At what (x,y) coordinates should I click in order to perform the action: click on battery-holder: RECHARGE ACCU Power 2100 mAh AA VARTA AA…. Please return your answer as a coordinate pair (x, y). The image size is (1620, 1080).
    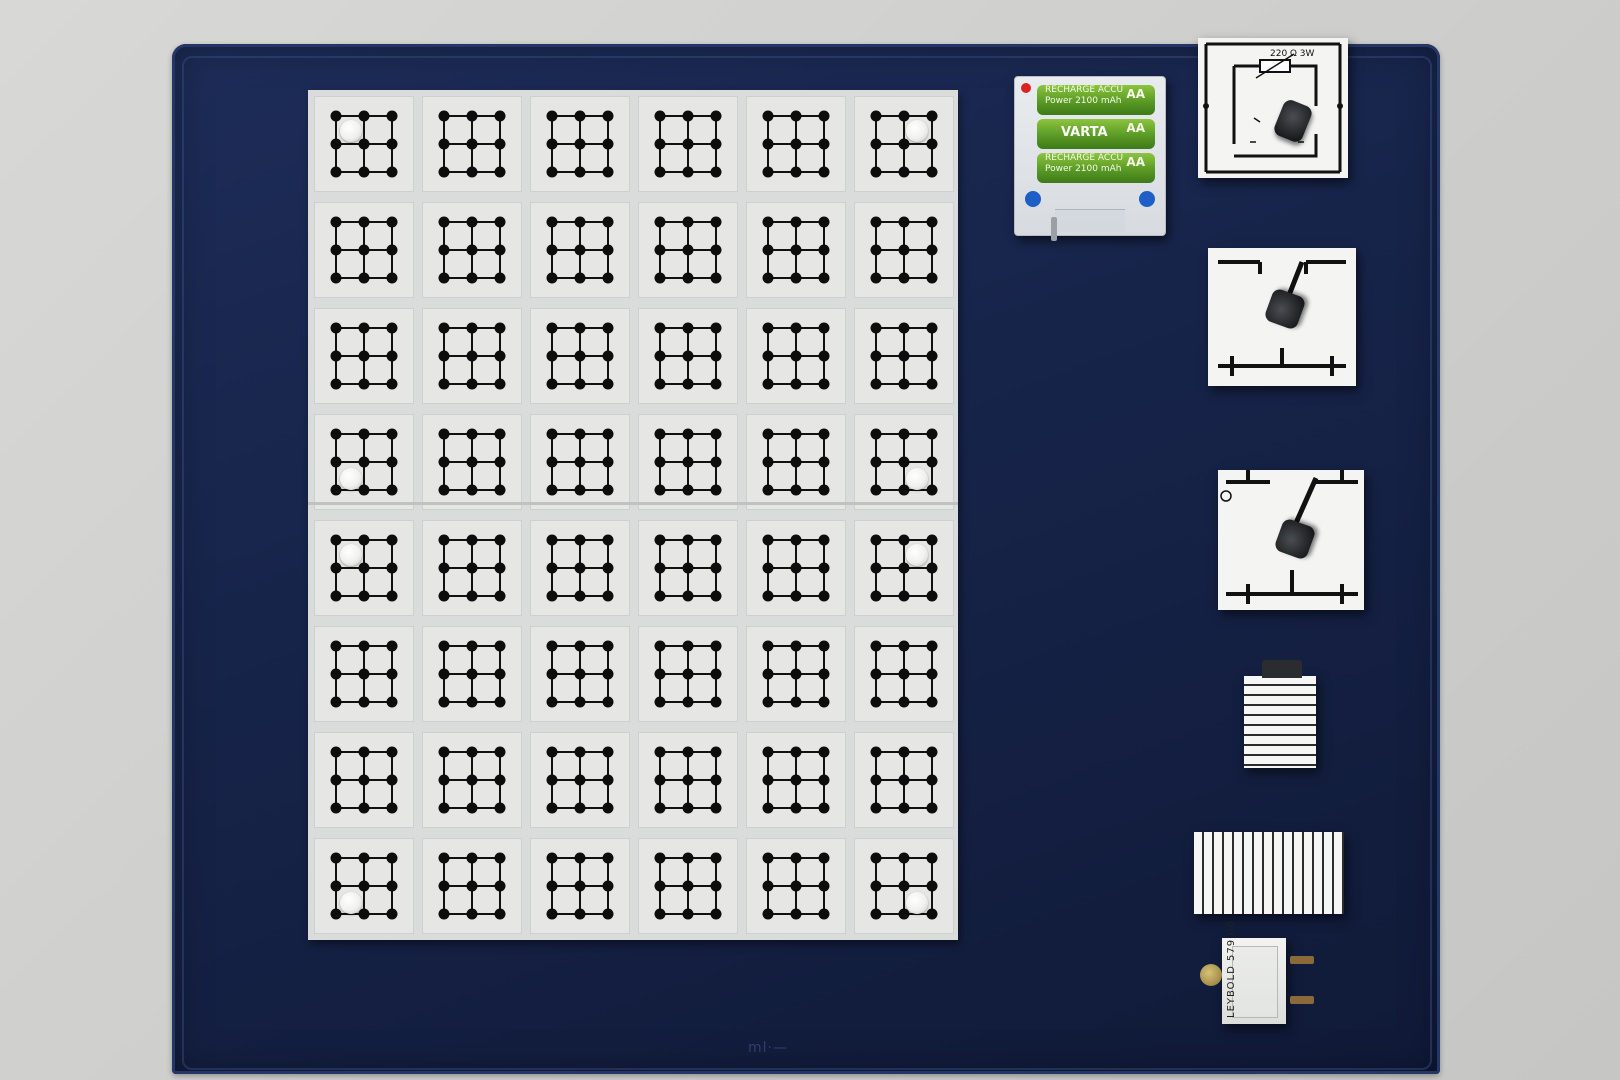
    Looking at the image, I should click on (1090, 158).